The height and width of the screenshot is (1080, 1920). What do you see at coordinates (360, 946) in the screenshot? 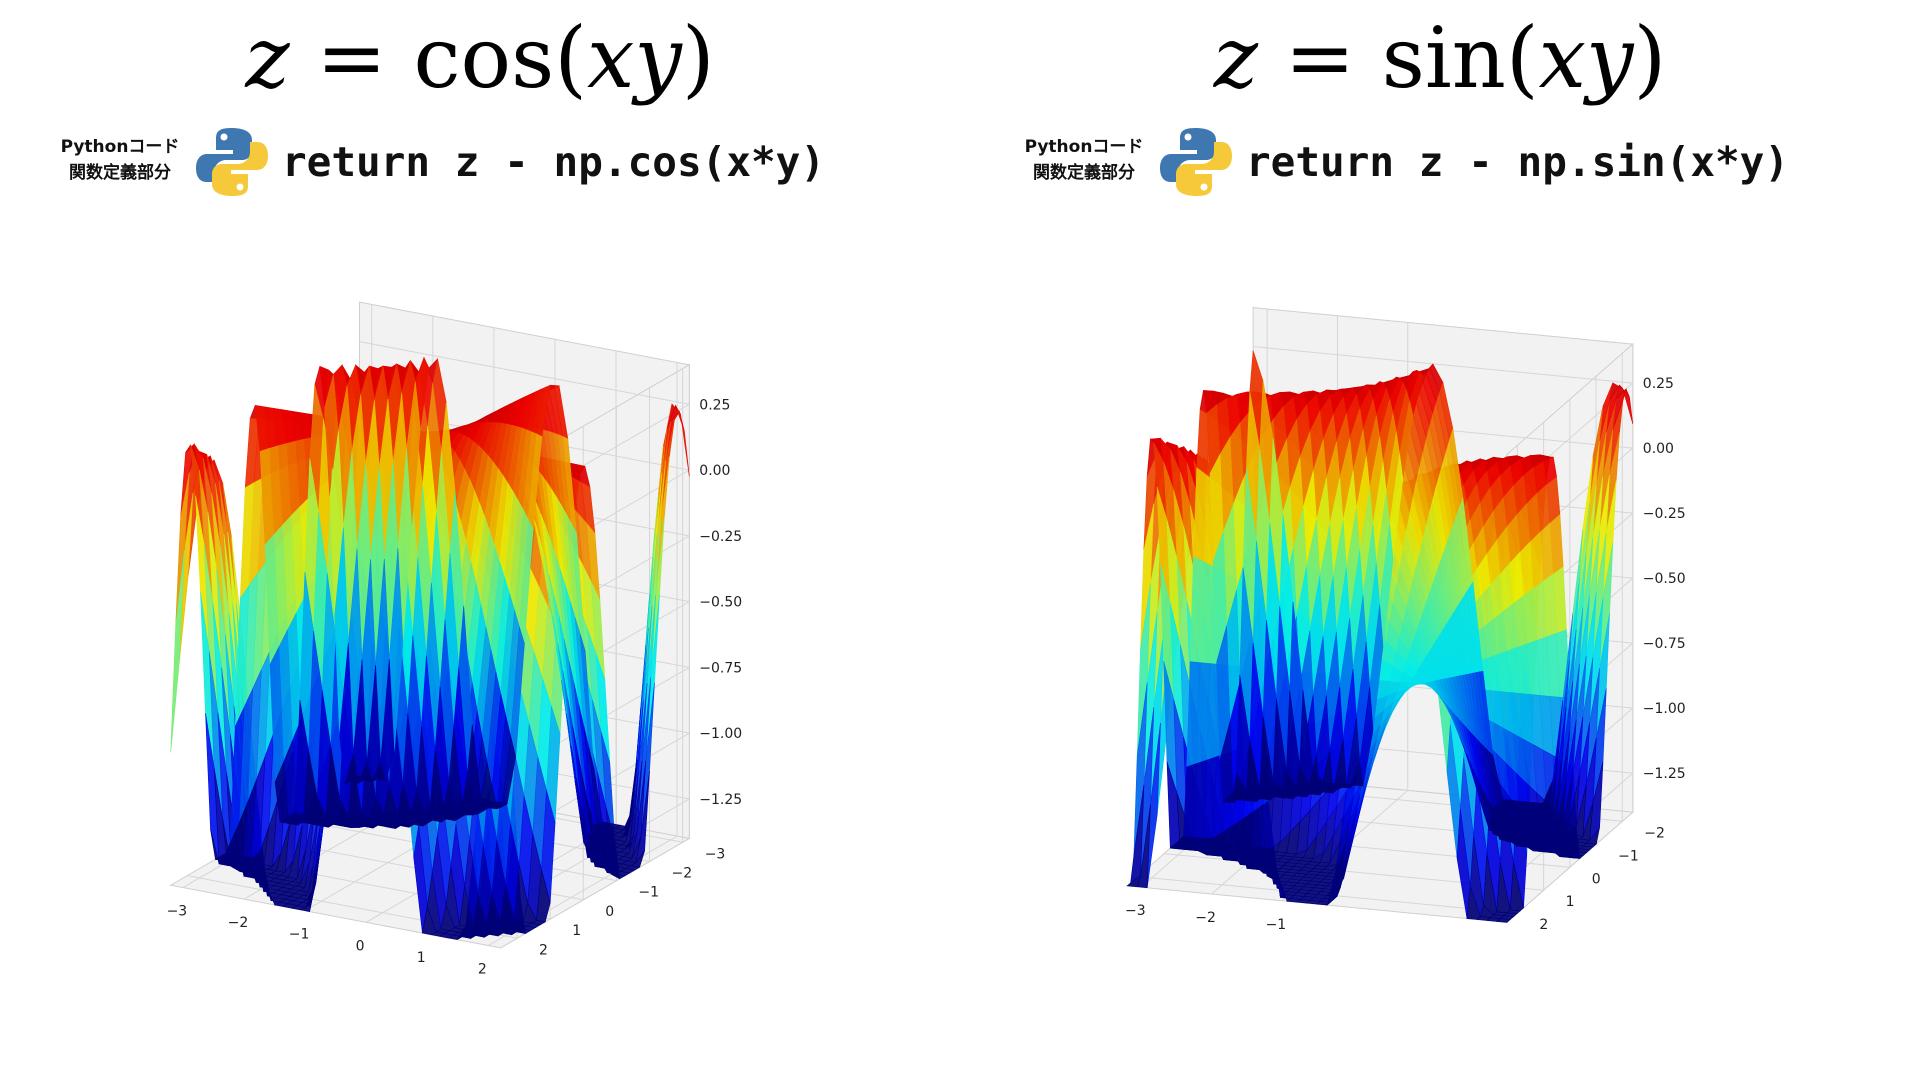
I see `x-tick-label: 0` at bounding box center [360, 946].